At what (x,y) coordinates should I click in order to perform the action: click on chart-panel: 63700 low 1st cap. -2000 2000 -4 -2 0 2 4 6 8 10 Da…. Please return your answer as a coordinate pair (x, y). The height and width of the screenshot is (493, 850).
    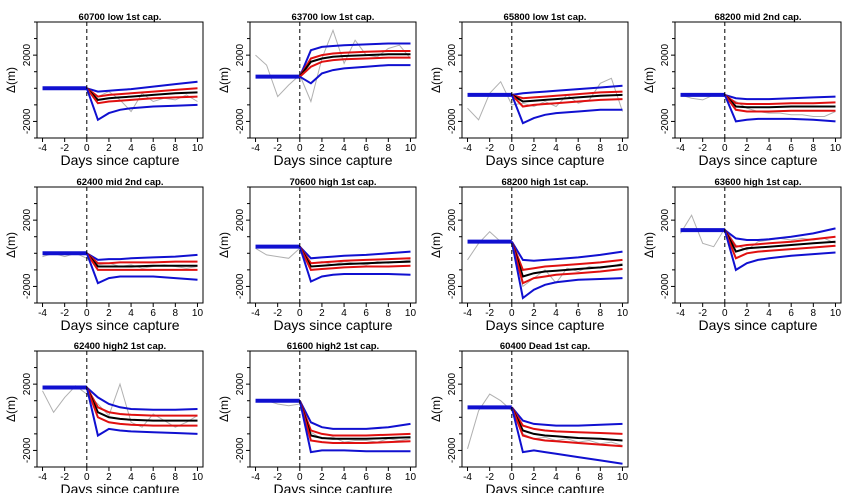
    Looking at the image, I should click on (317, 90).